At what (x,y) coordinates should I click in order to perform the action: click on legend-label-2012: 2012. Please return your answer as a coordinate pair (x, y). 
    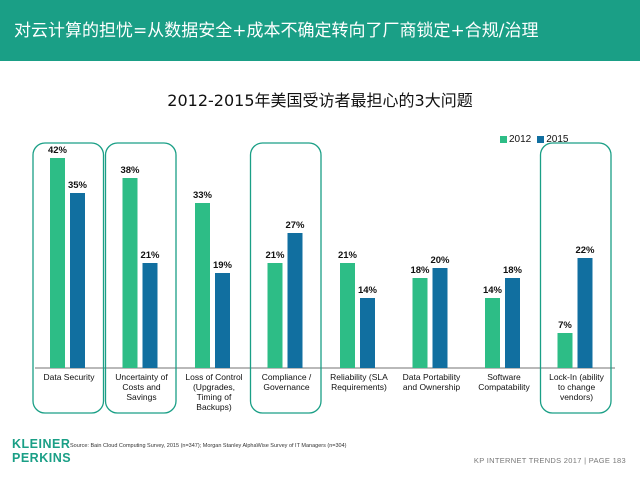
    Looking at the image, I should click on (520, 139).